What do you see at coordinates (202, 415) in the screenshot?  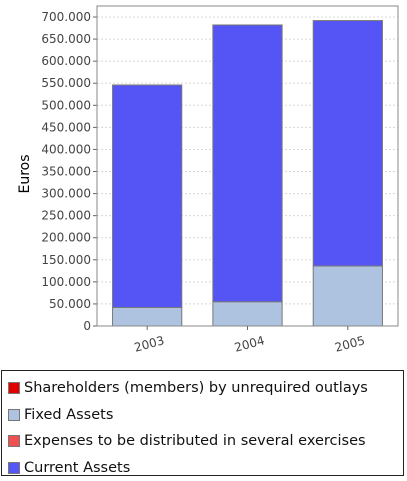 I see `legend-item-fixed-assets: Fixed Assets` at bounding box center [202, 415].